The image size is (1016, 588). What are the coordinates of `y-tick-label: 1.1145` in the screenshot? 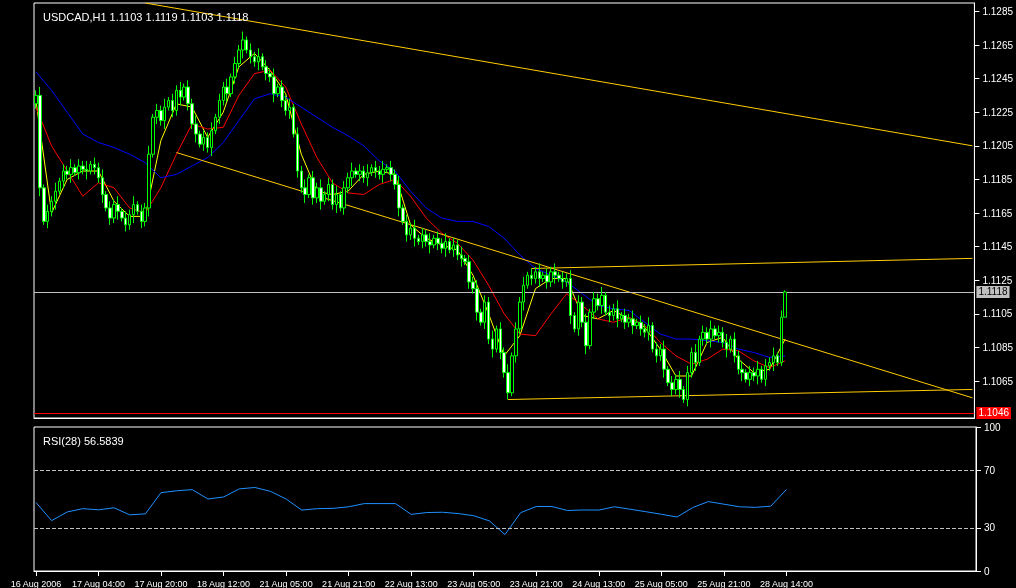 It's located at (997, 247).